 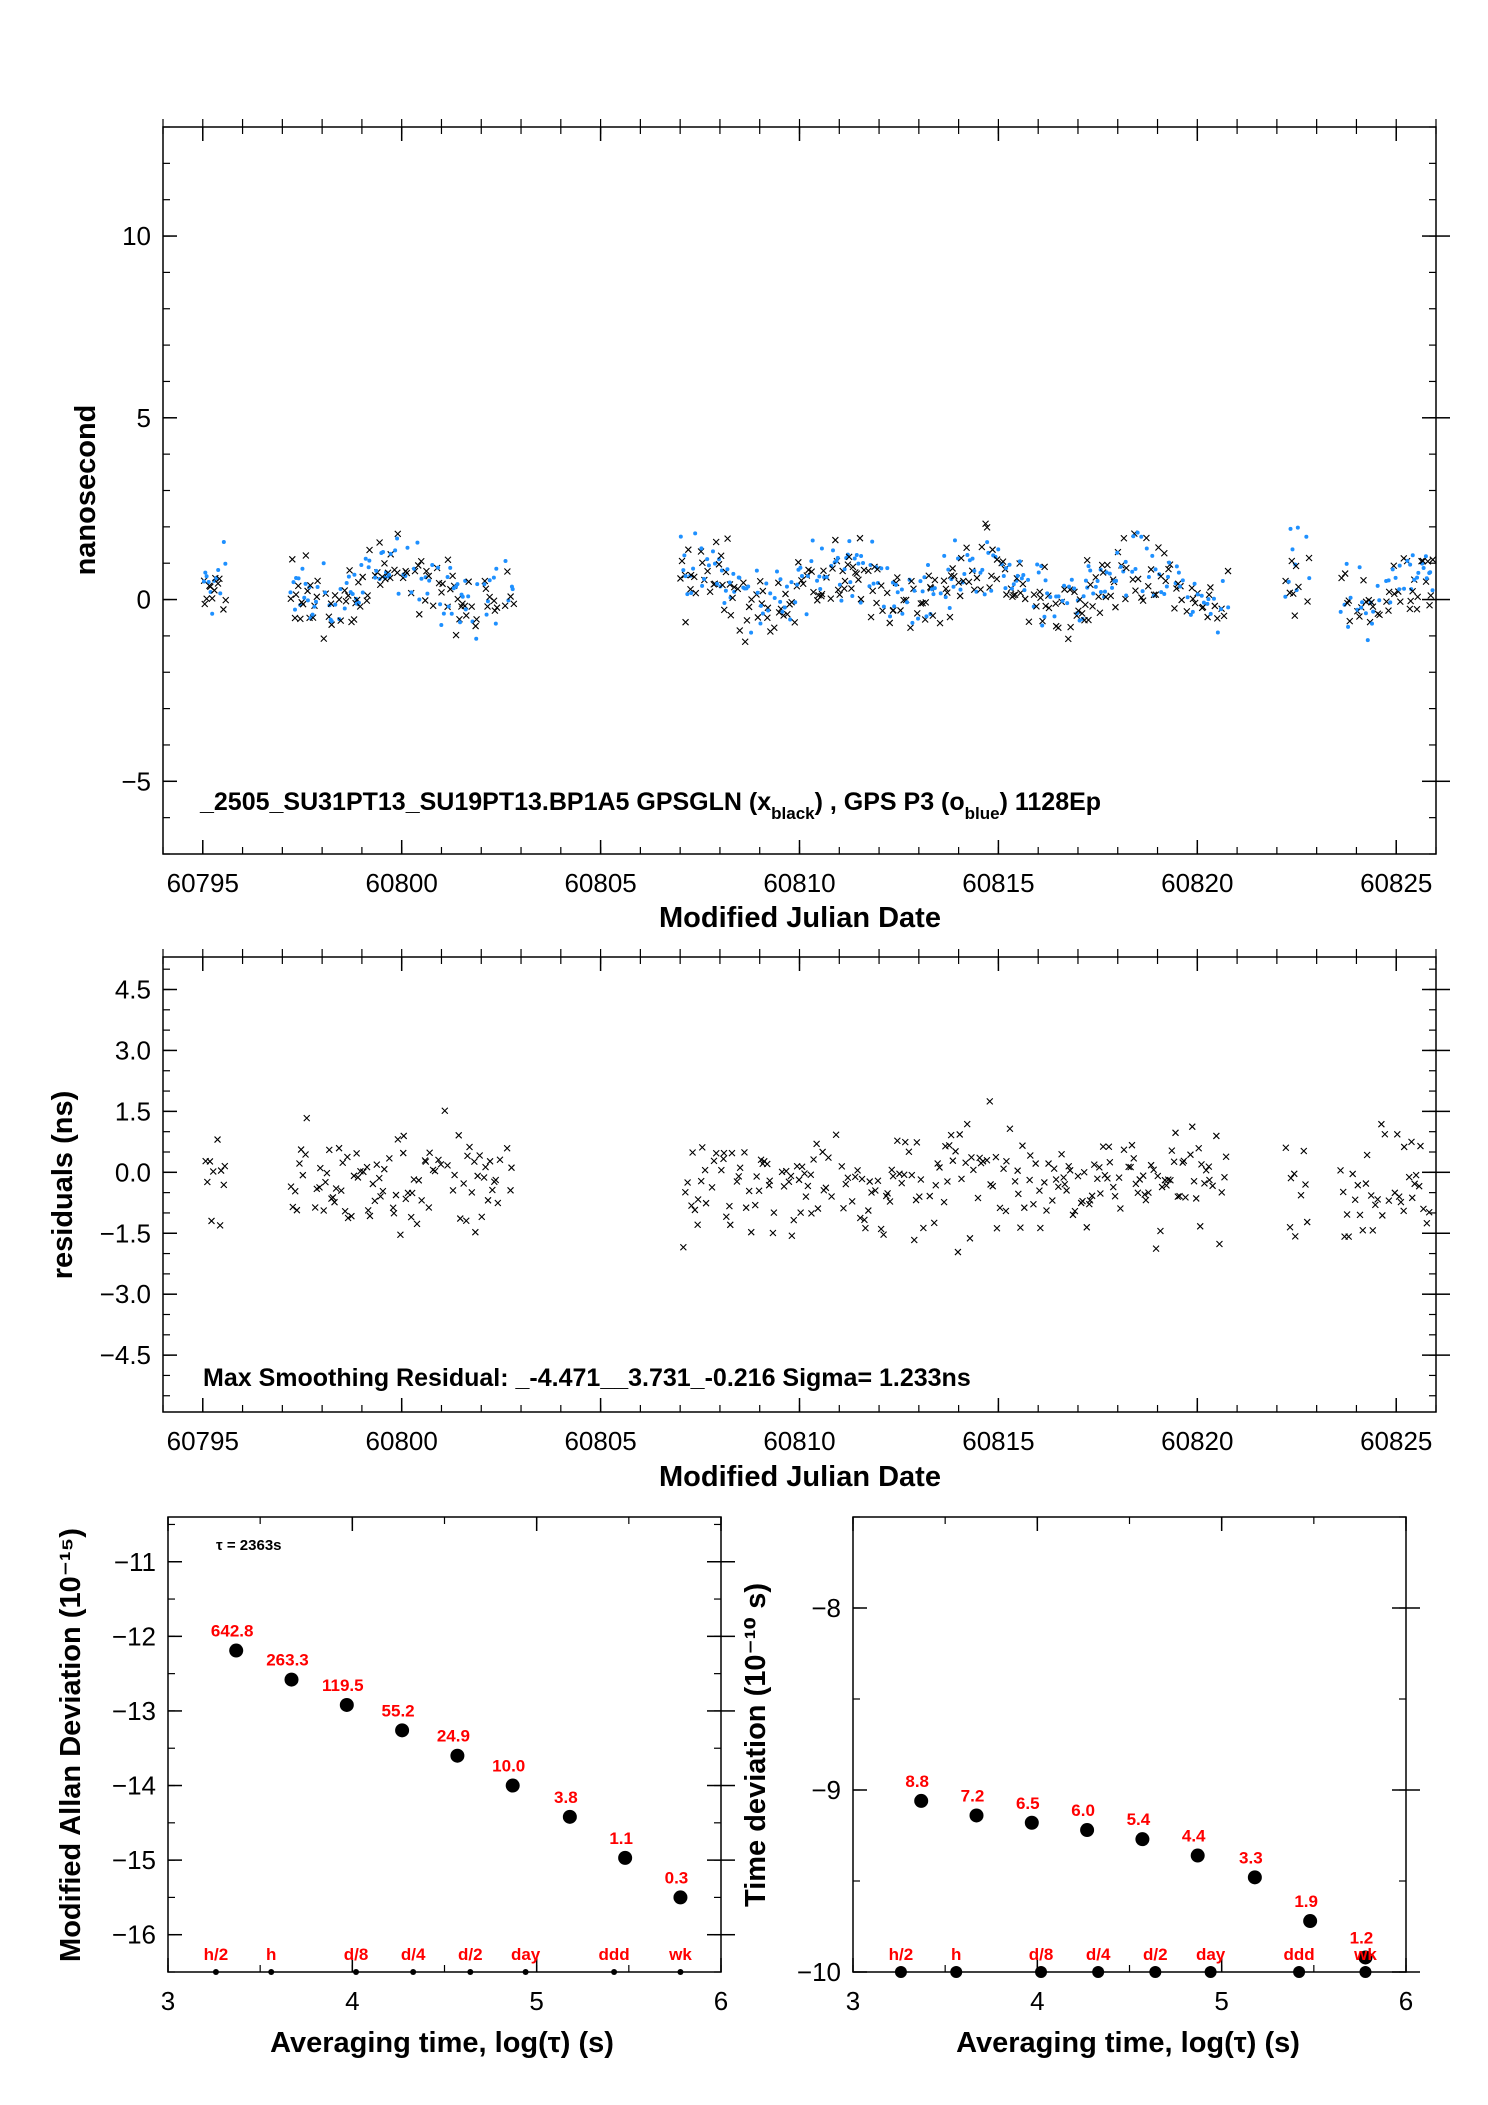 What do you see at coordinates (600, 883) in the screenshot?
I see `x-tick-label: 60805` at bounding box center [600, 883].